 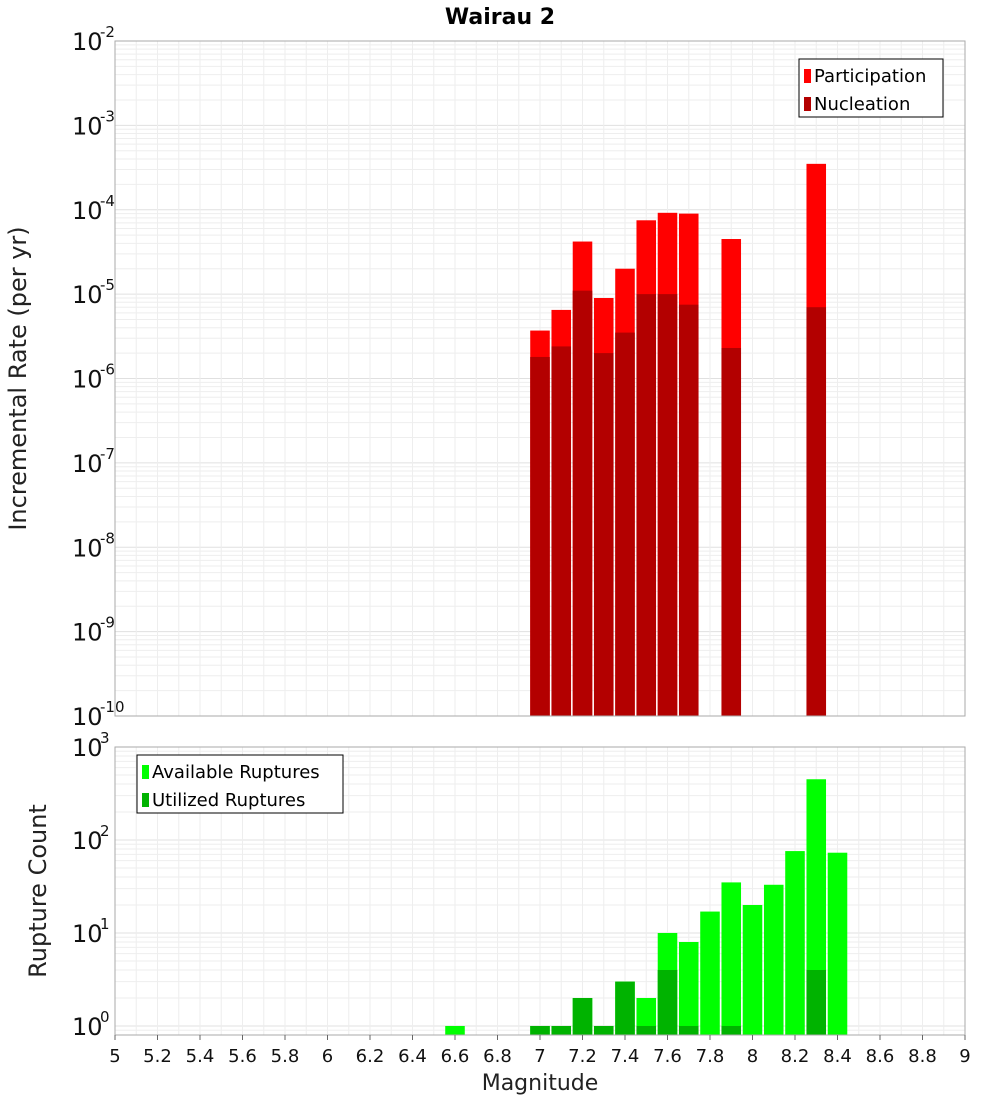 I want to click on x-tick-label: 6.4, so click(x=412, y=1056).